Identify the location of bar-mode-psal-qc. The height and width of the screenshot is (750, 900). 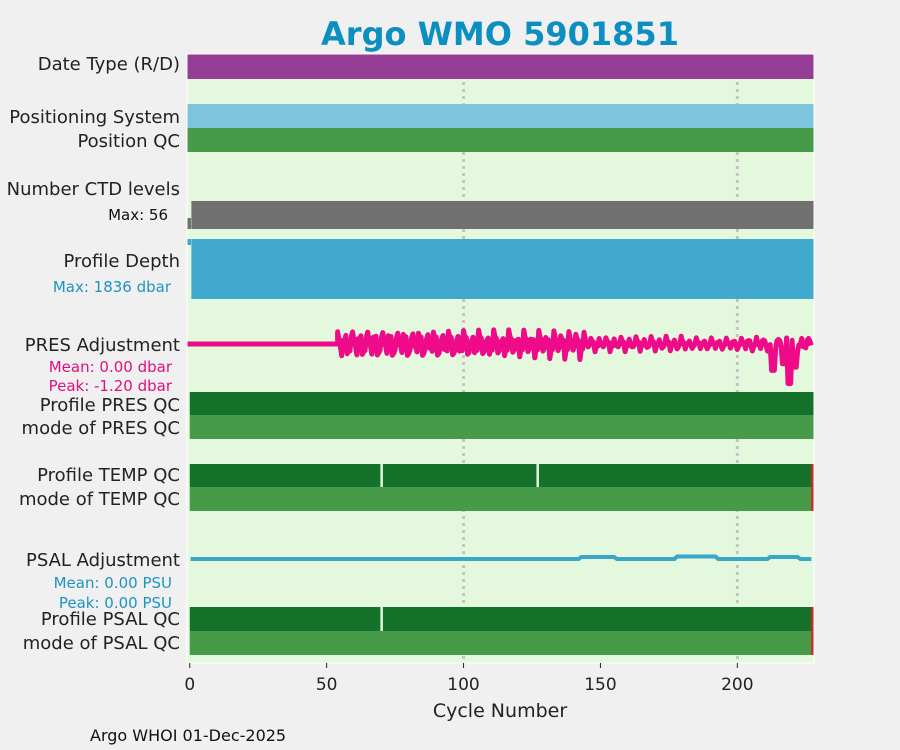
(502, 643).